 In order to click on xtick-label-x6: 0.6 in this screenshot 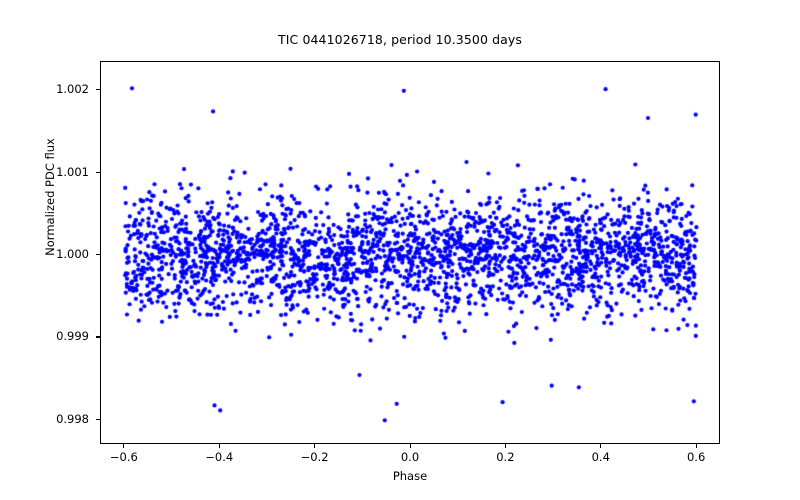, I will do `click(696, 457)`.